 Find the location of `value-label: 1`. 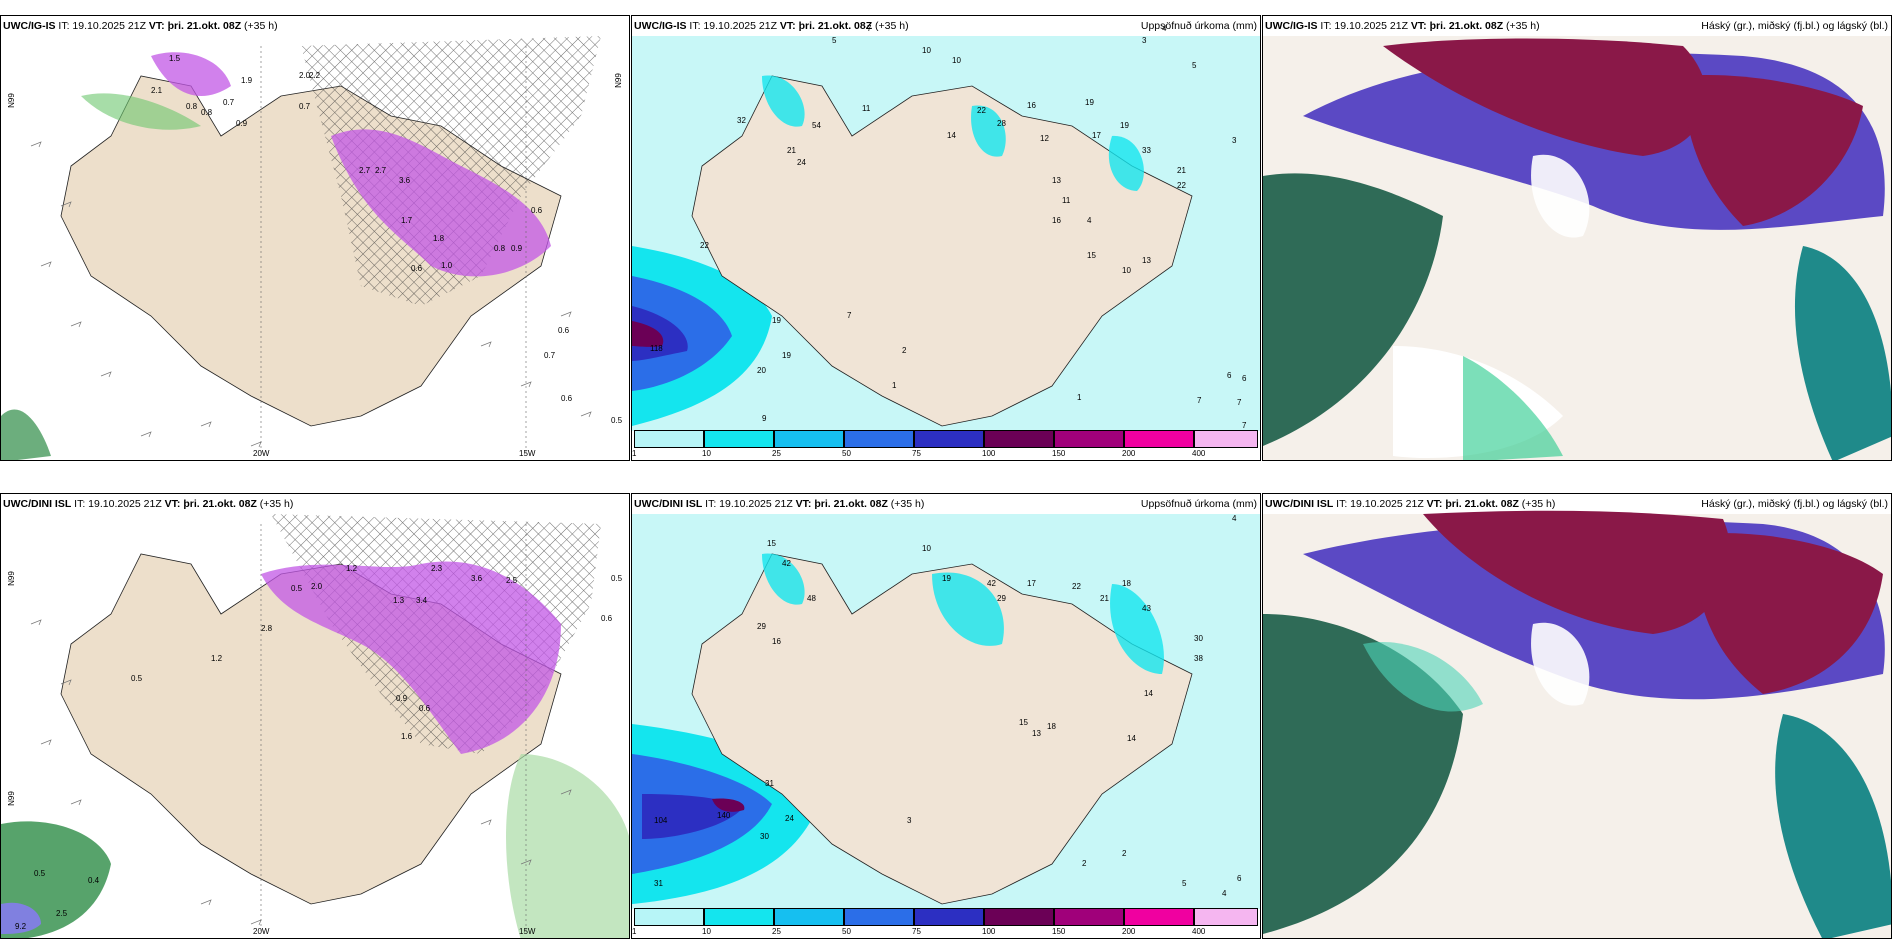

value-label: 1 is located at coordinates (1079, 397).